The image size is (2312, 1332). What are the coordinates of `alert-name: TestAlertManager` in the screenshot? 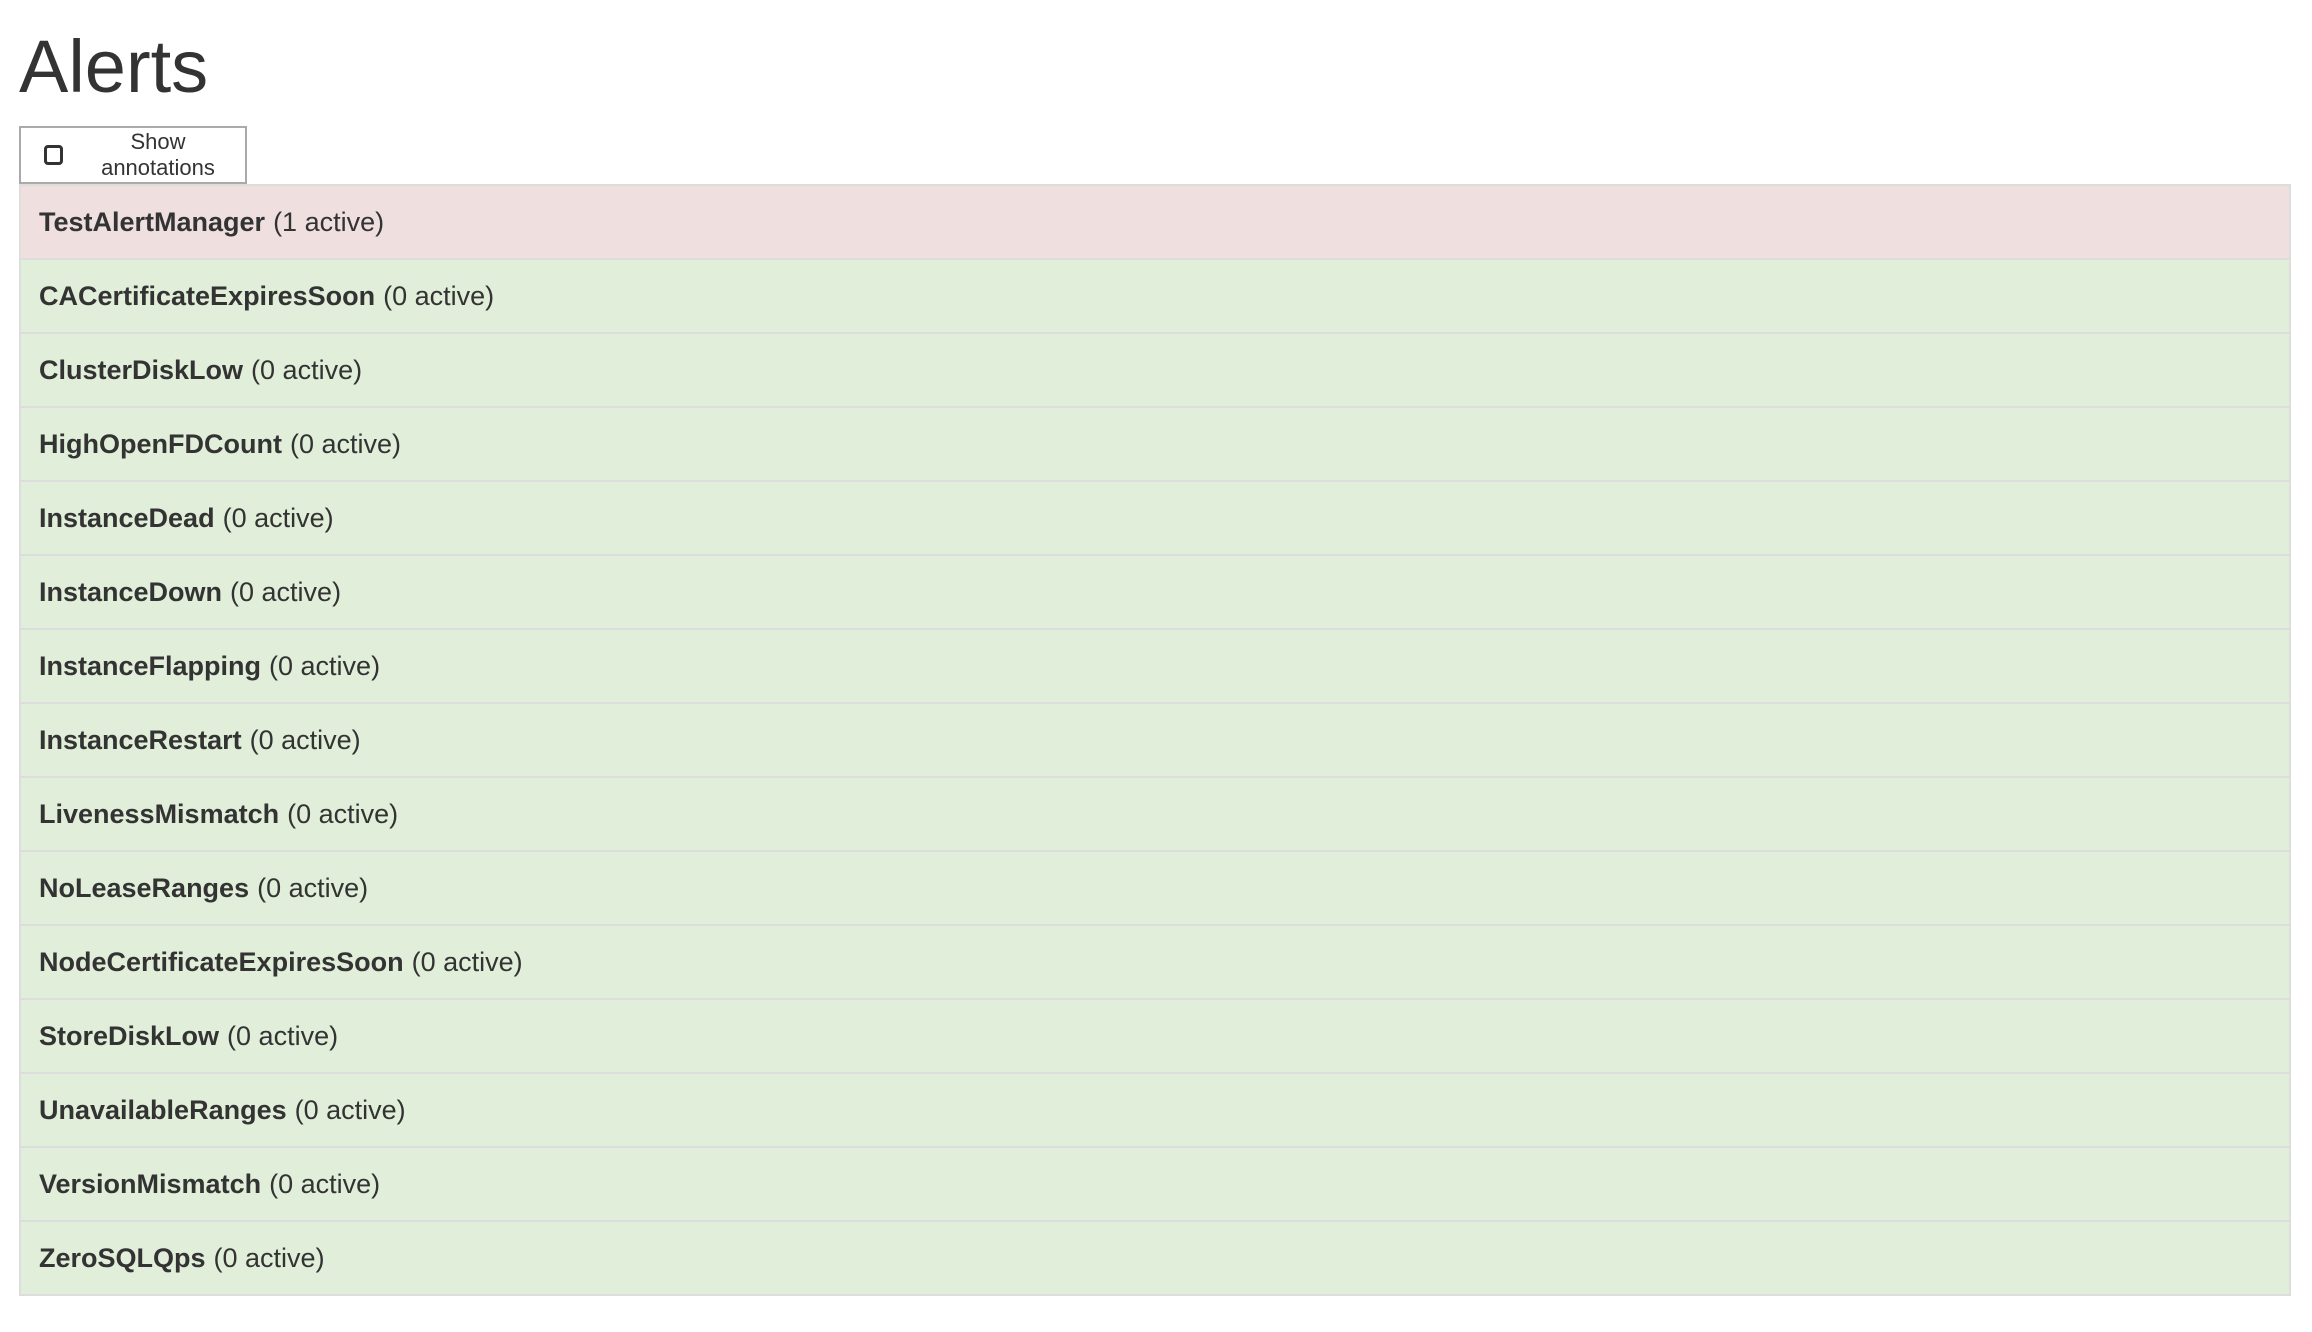 It's located at (152, 221).